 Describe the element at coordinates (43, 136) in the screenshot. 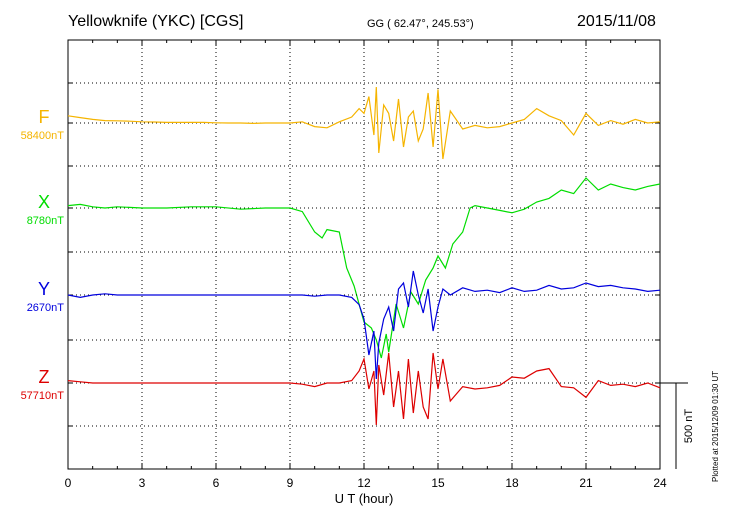

I see `series-baseline-label: 58400nT` at that location.